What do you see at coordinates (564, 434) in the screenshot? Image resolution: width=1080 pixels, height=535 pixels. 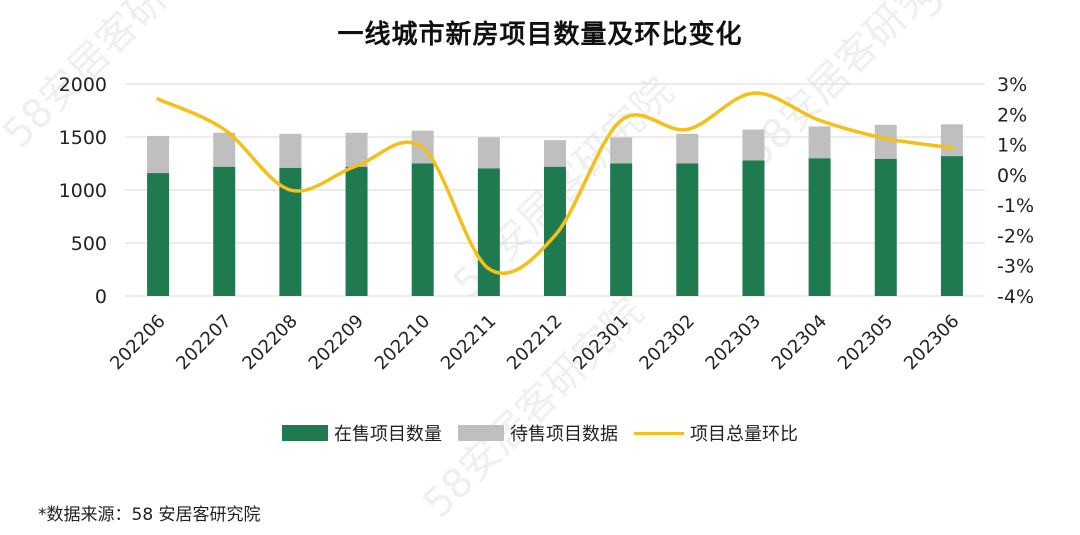 I see `legend-label-pending: 待售项目数据` at bounding box center [564, 434].